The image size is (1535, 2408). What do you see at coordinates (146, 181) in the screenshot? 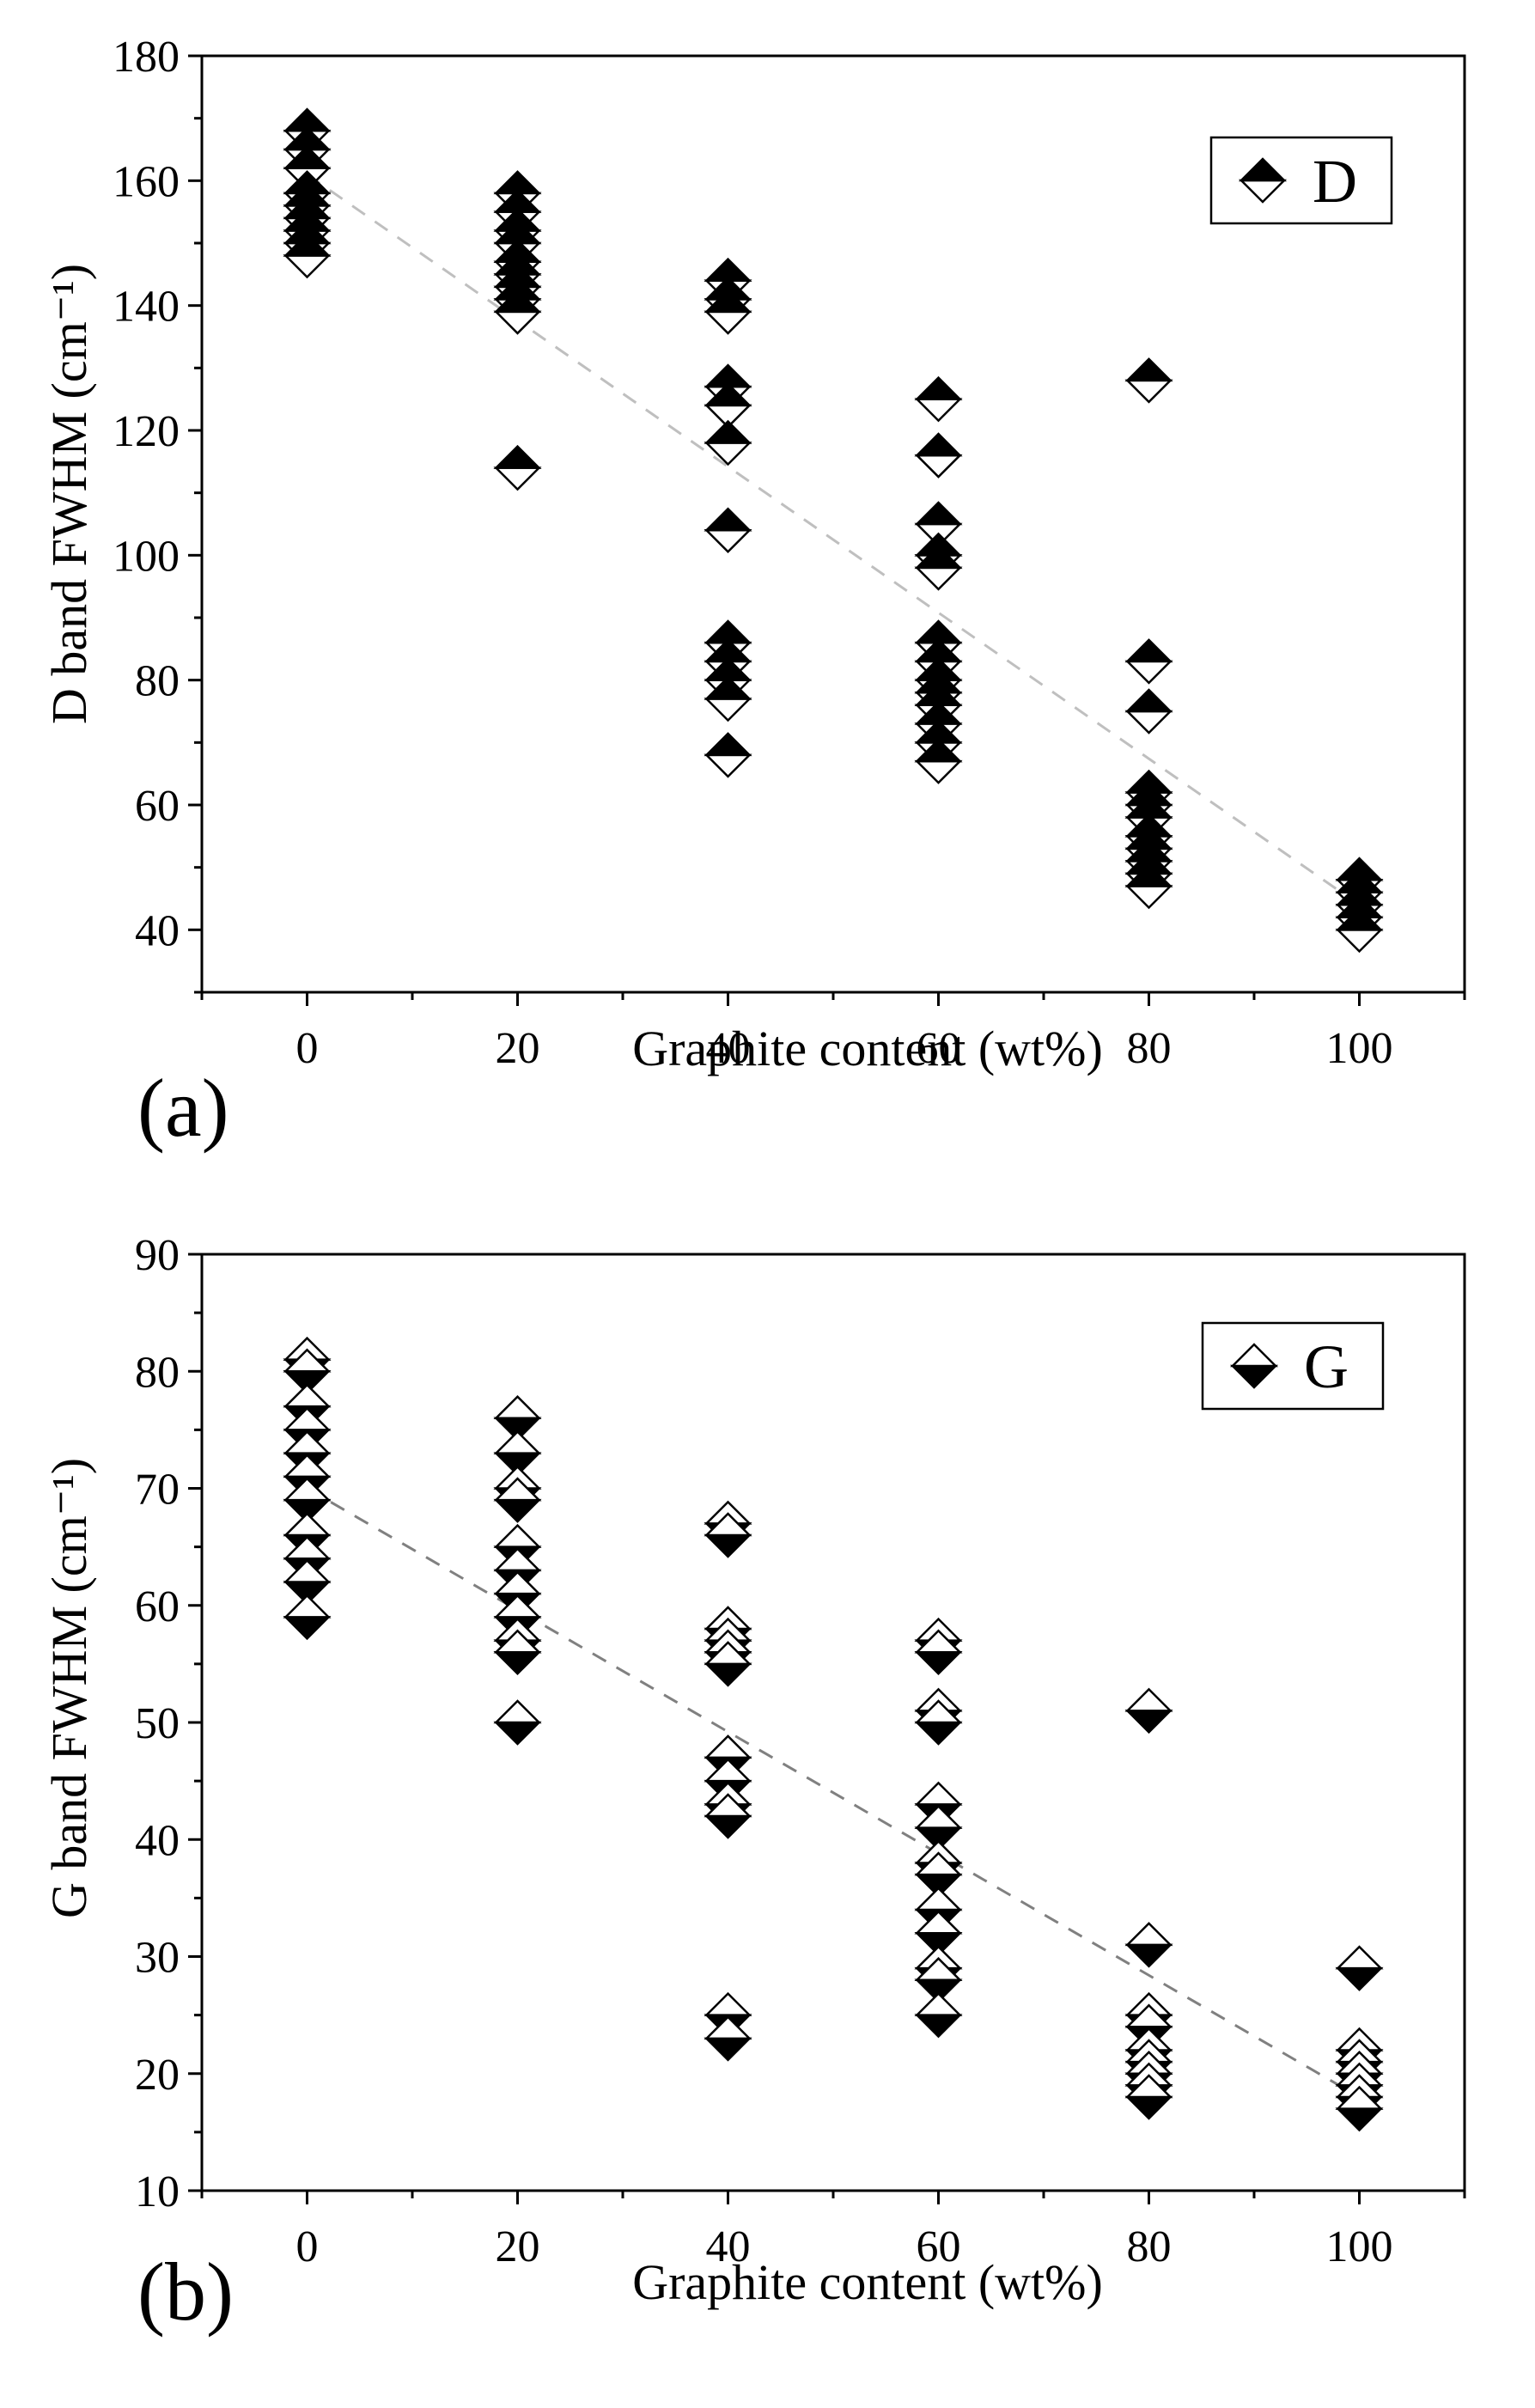
I see `y-tick-label: 160` at bounding box center [146, 181].